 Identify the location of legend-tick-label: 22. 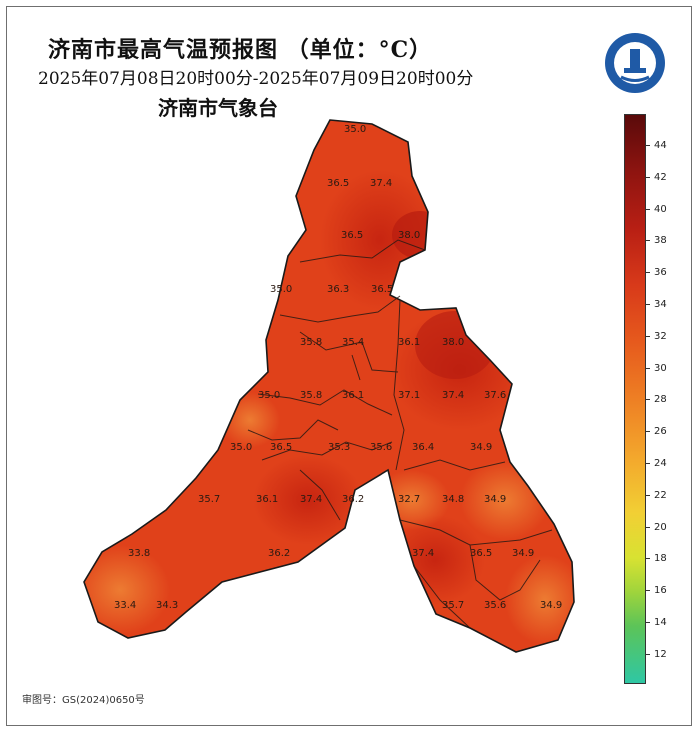
(656, 495).